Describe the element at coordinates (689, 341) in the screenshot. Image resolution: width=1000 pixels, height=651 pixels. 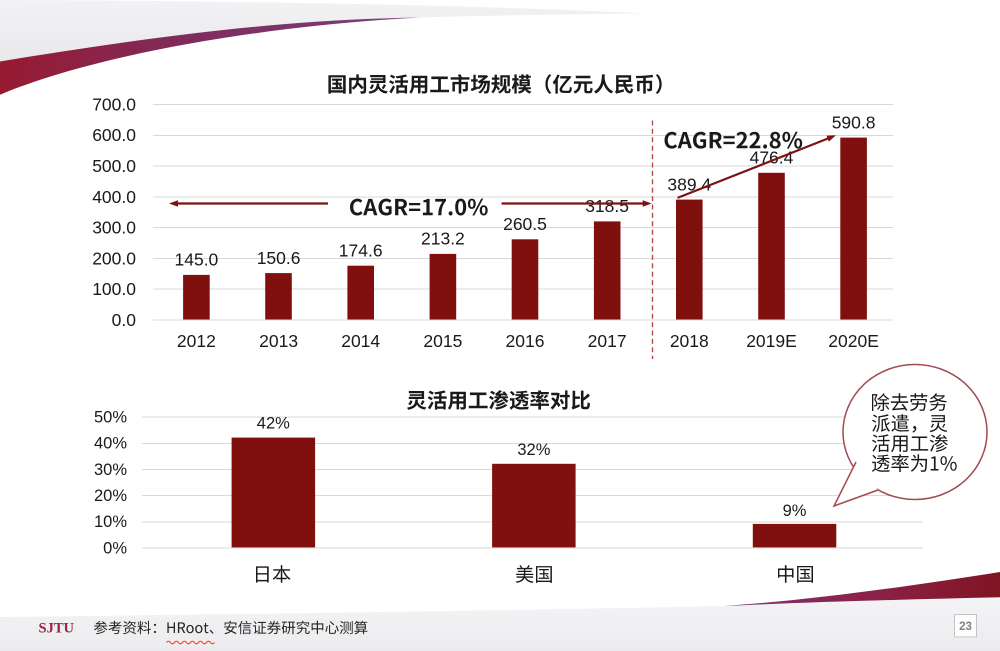
I see `svg-text: 2018` at that location.